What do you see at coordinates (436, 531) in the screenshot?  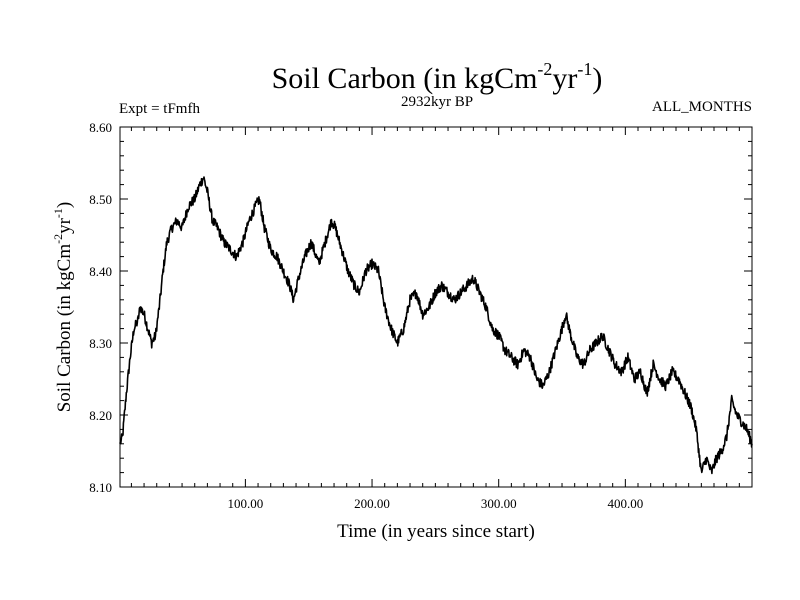 I see `x-axis-title: Time (in years since start)` at bounding box center [436, 531].